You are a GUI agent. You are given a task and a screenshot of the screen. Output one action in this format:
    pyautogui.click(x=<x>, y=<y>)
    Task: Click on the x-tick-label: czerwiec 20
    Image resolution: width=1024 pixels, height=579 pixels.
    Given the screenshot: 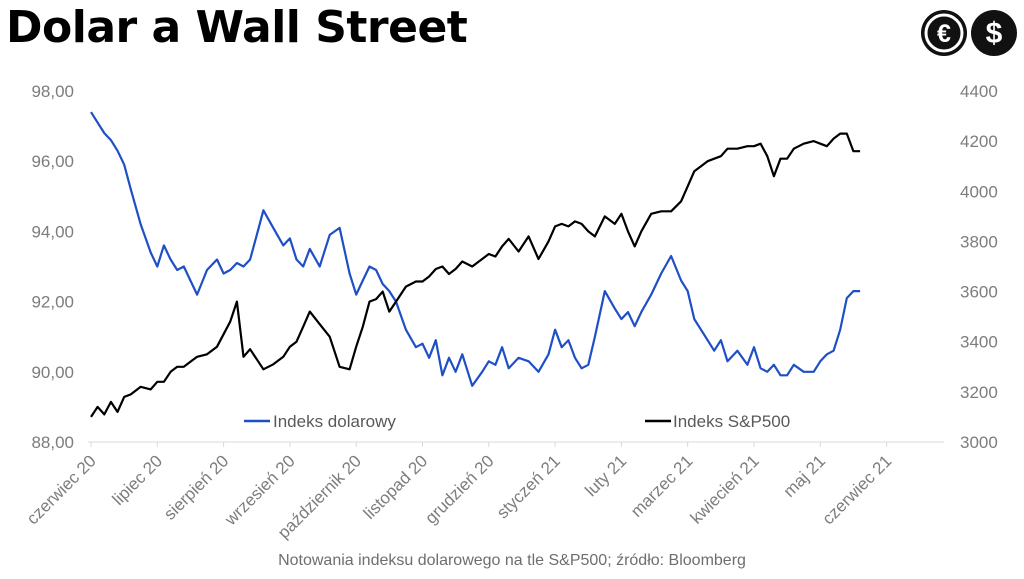 What is the action you would take?
    pyautogui.click(x=61, y=489)
    